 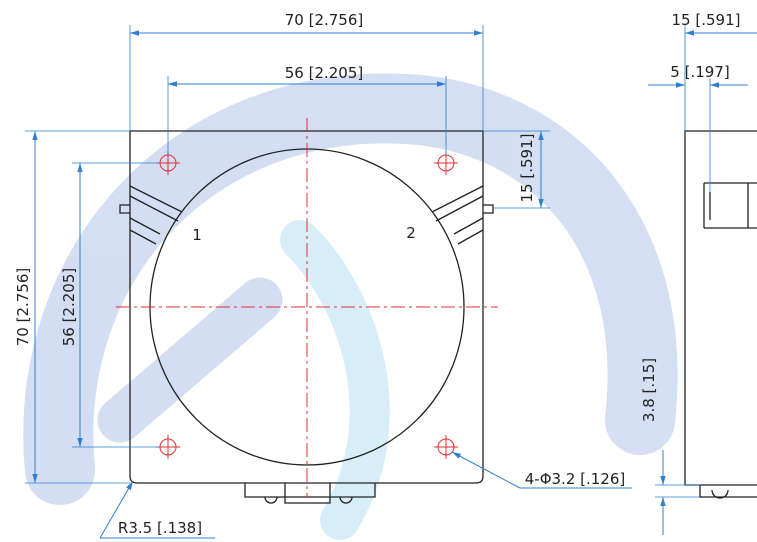 I want to click on port-label: 1, so click(x=197, y=235).